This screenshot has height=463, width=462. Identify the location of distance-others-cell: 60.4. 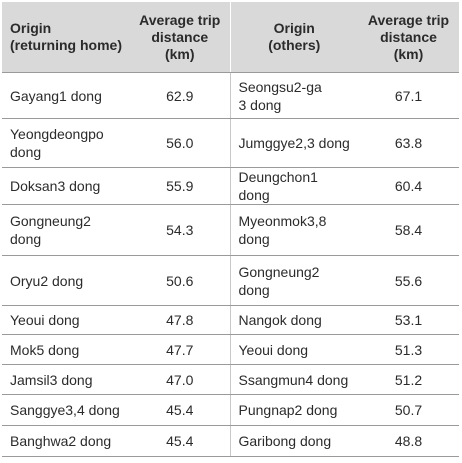
(408, 186).